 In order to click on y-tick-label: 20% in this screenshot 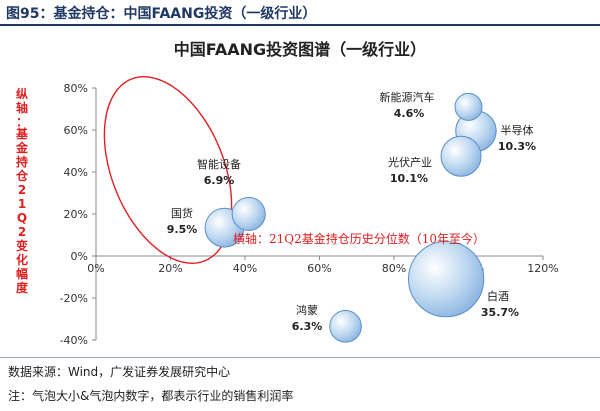, I will do `click(76, 214)`.